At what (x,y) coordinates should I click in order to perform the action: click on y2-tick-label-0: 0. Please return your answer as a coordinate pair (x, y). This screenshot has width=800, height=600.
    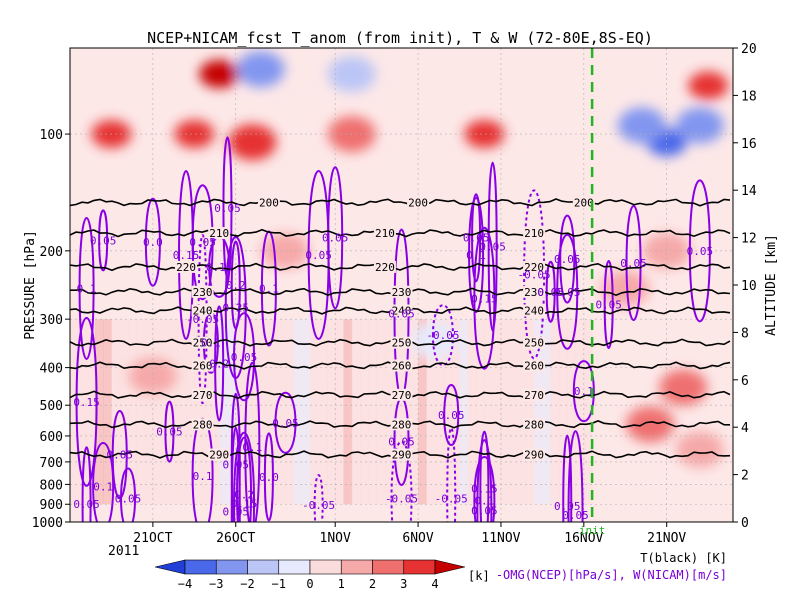
    Looking at the image, I should click on (745, 523).